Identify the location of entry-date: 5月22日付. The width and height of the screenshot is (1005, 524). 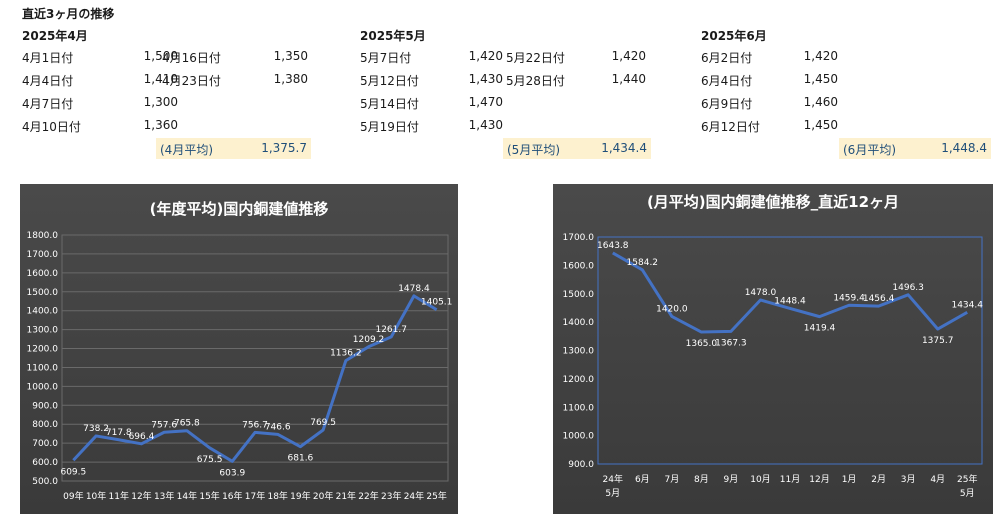
(535, 58).